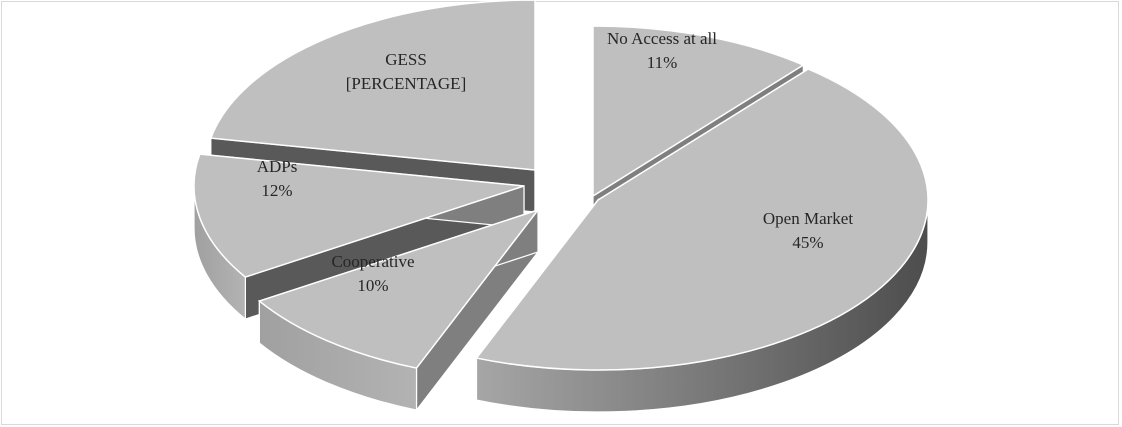  What do you see at coordinates (807, 242) in the screenshot?
I see `label-open-market-value: 45%` at bounding box center [807, 242].